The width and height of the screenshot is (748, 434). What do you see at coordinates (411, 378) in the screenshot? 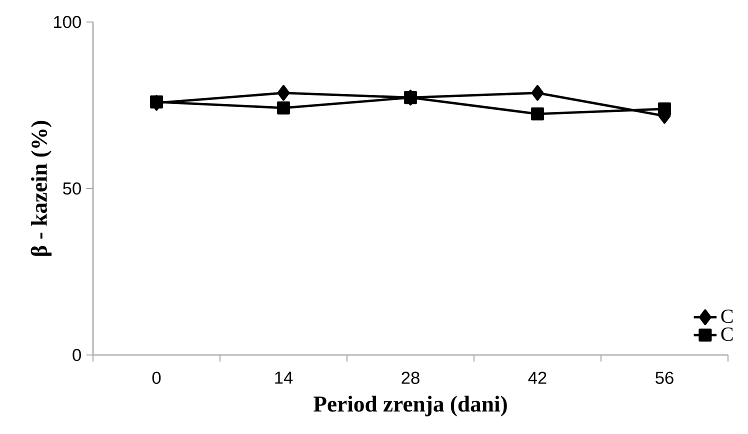
I see `x-tick-label: 28` at bounding box center [411, 378].